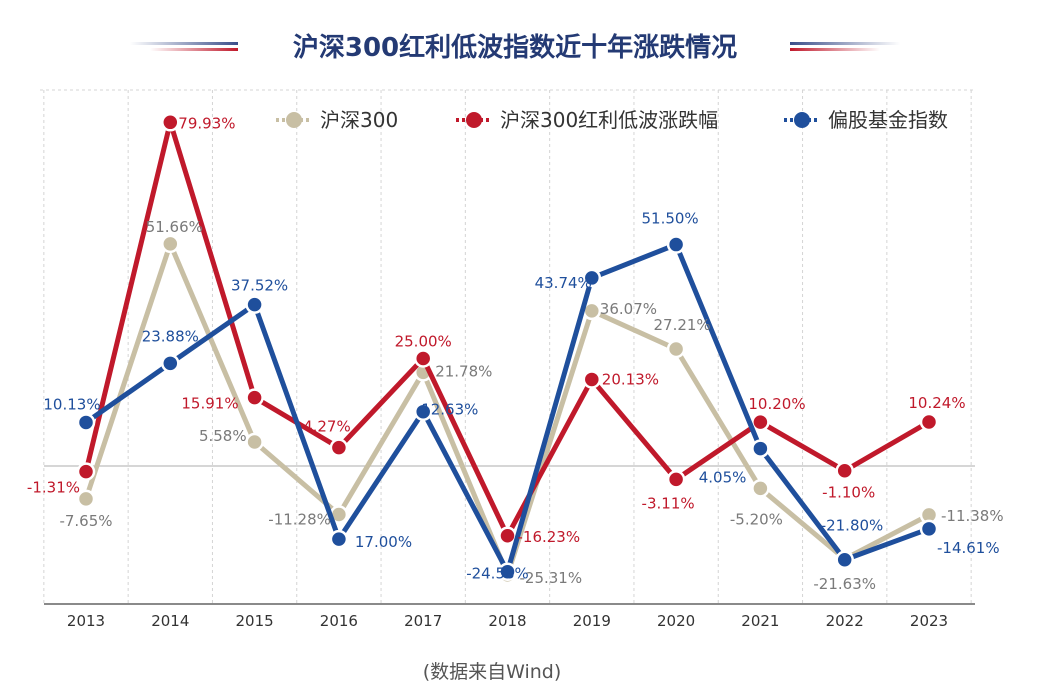  Describe the element at coordinates (209, 404) in the screenshot. I see `data-label: 15.91%` at that location.